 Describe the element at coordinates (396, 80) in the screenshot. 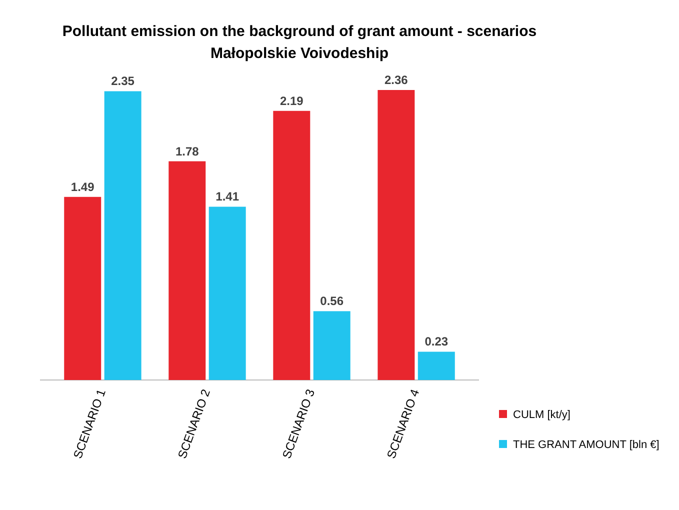

I see `data-label: 2.36` at that location.